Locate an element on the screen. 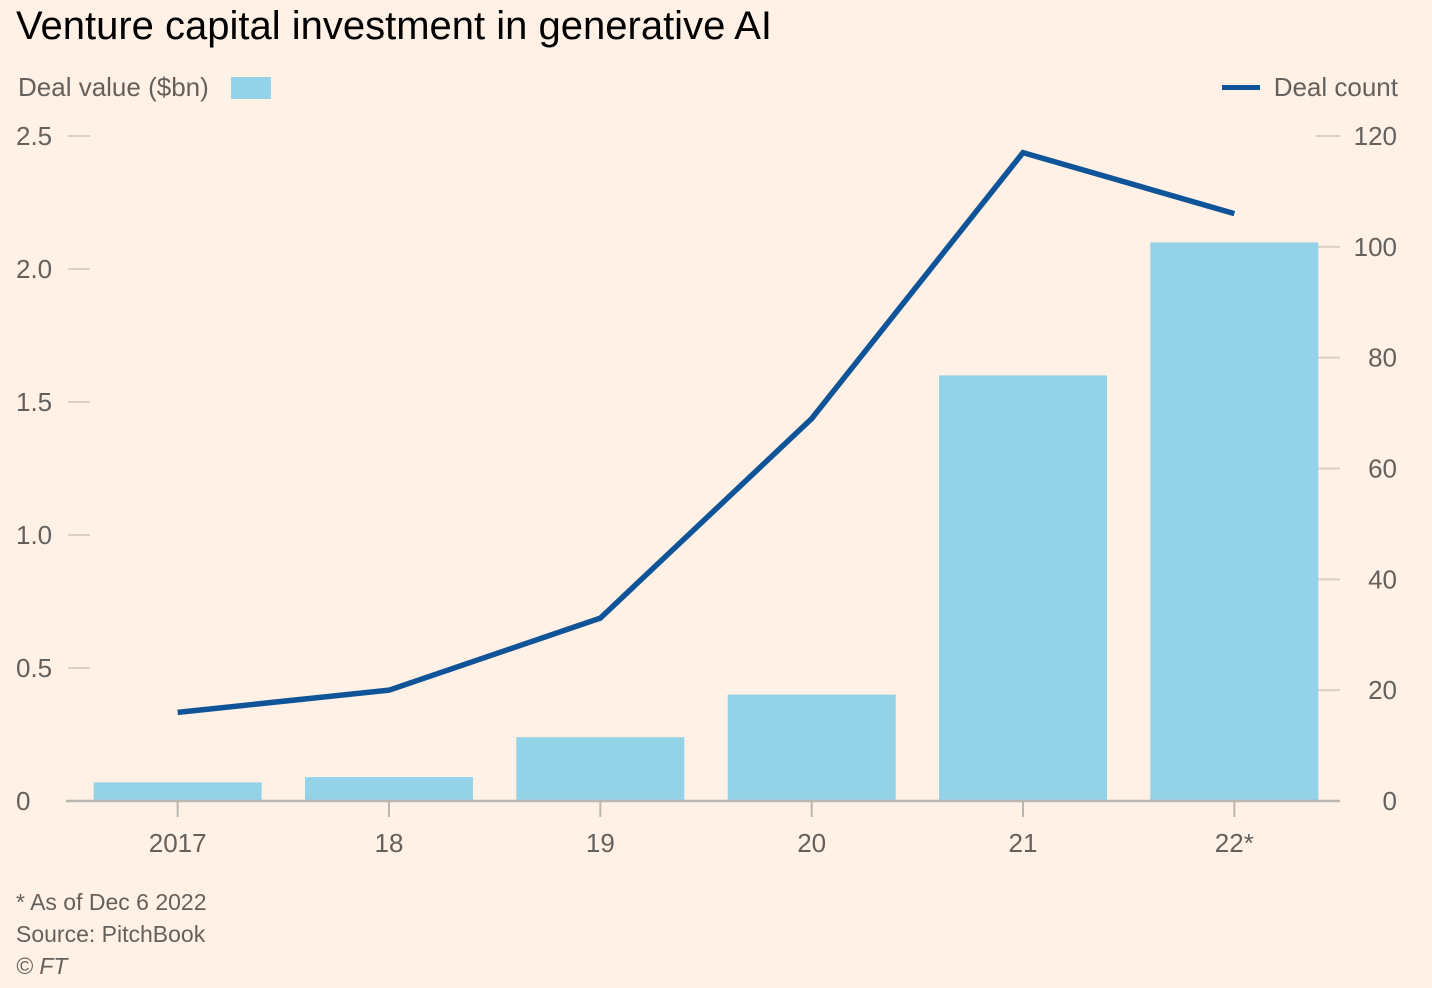  legend-bars: Deal value ($bn) is located at coordinates (144, 87).